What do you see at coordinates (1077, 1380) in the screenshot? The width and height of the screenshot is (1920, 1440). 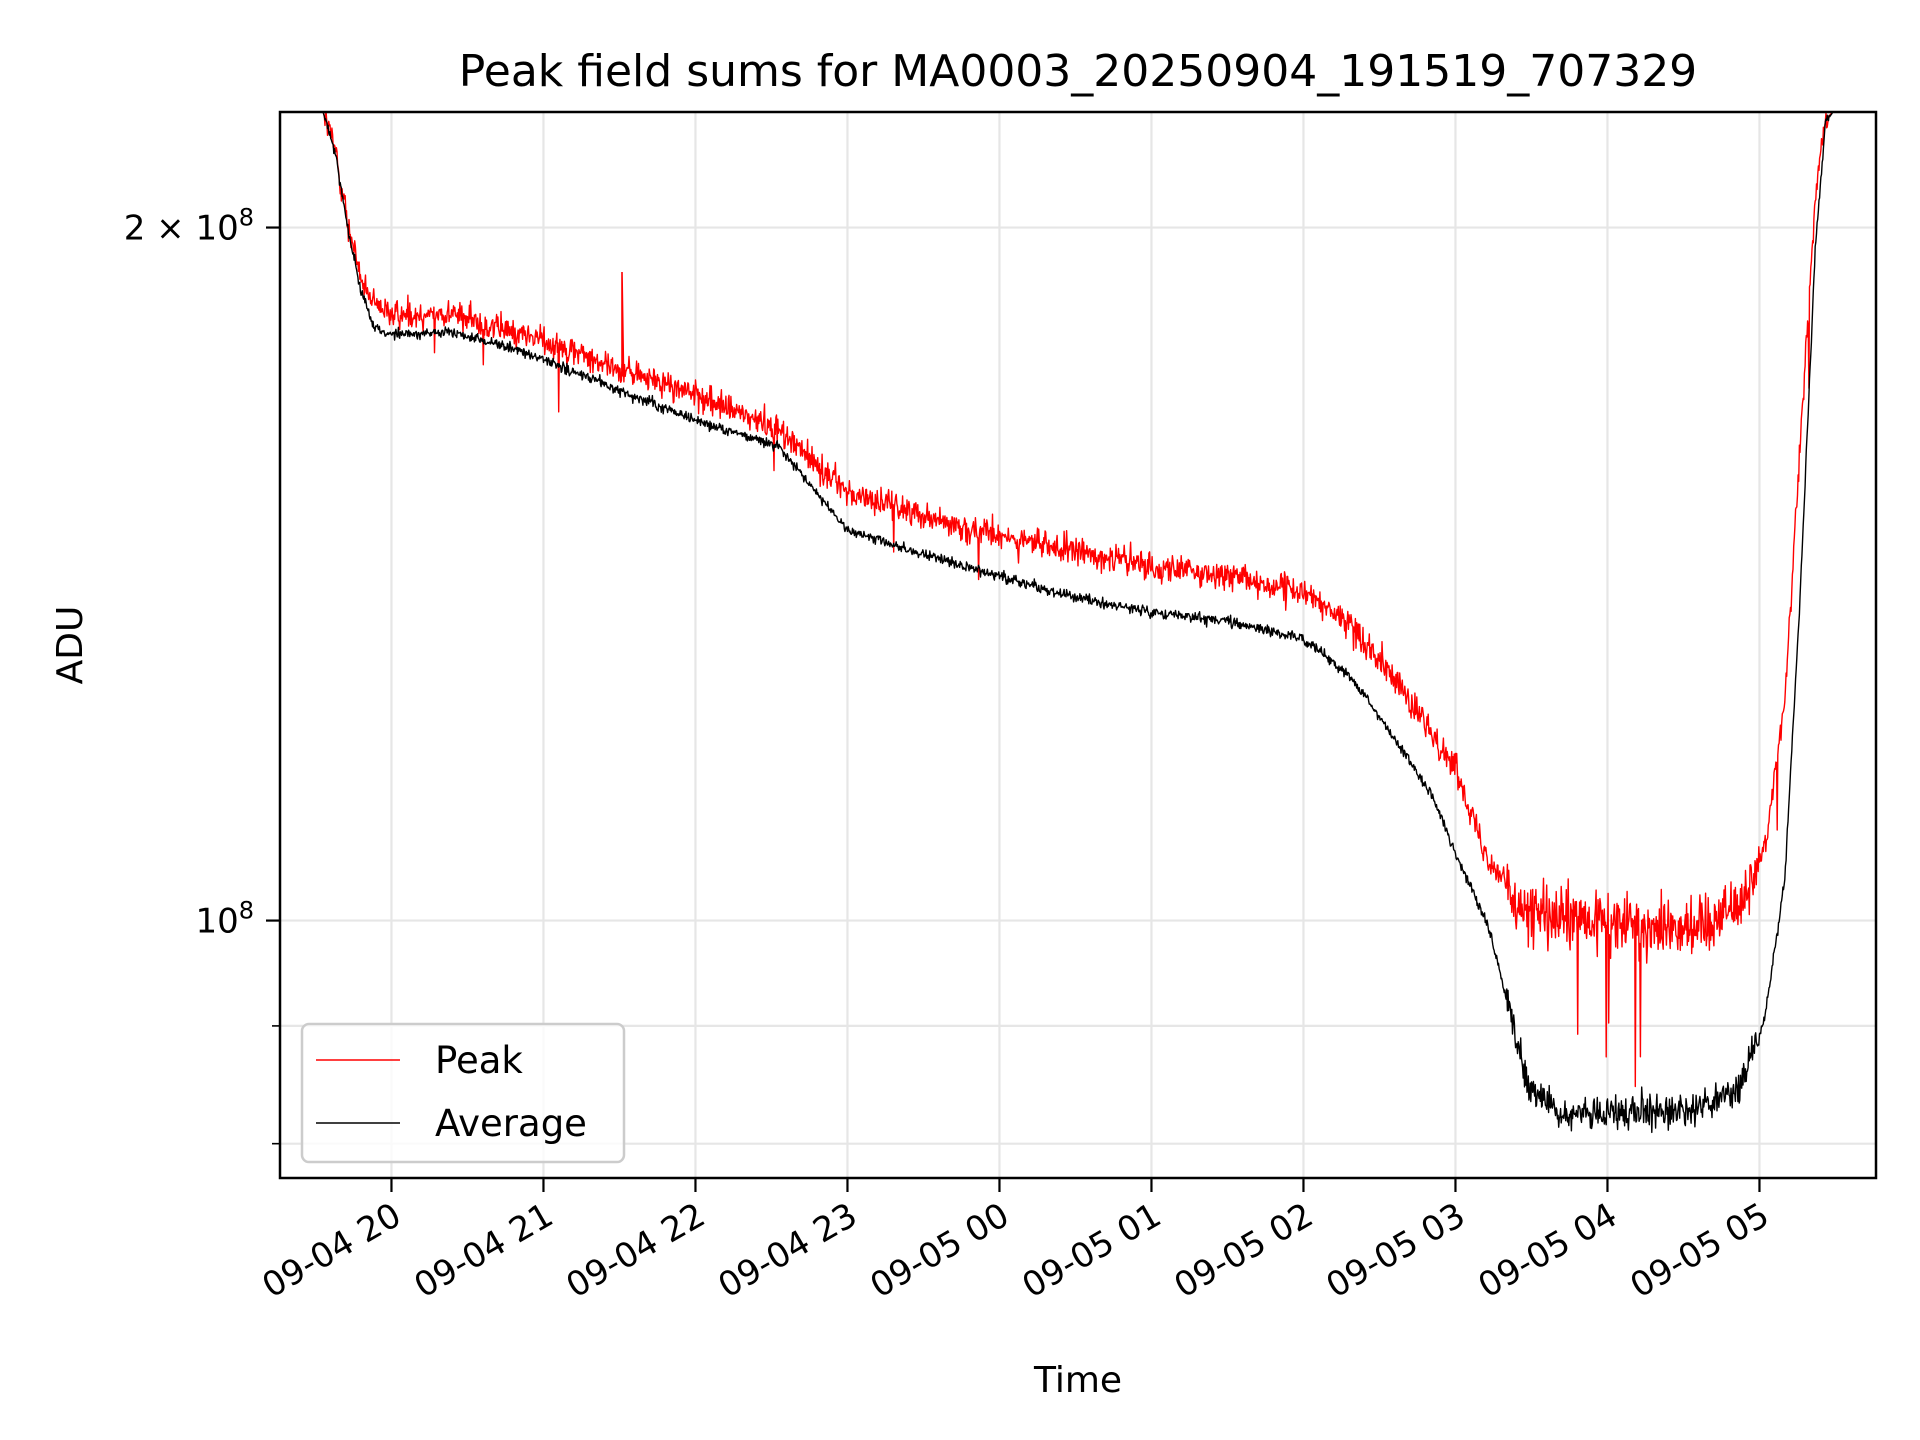 I see `x-axis-label: Time` at bounding box center [1077, 1380].